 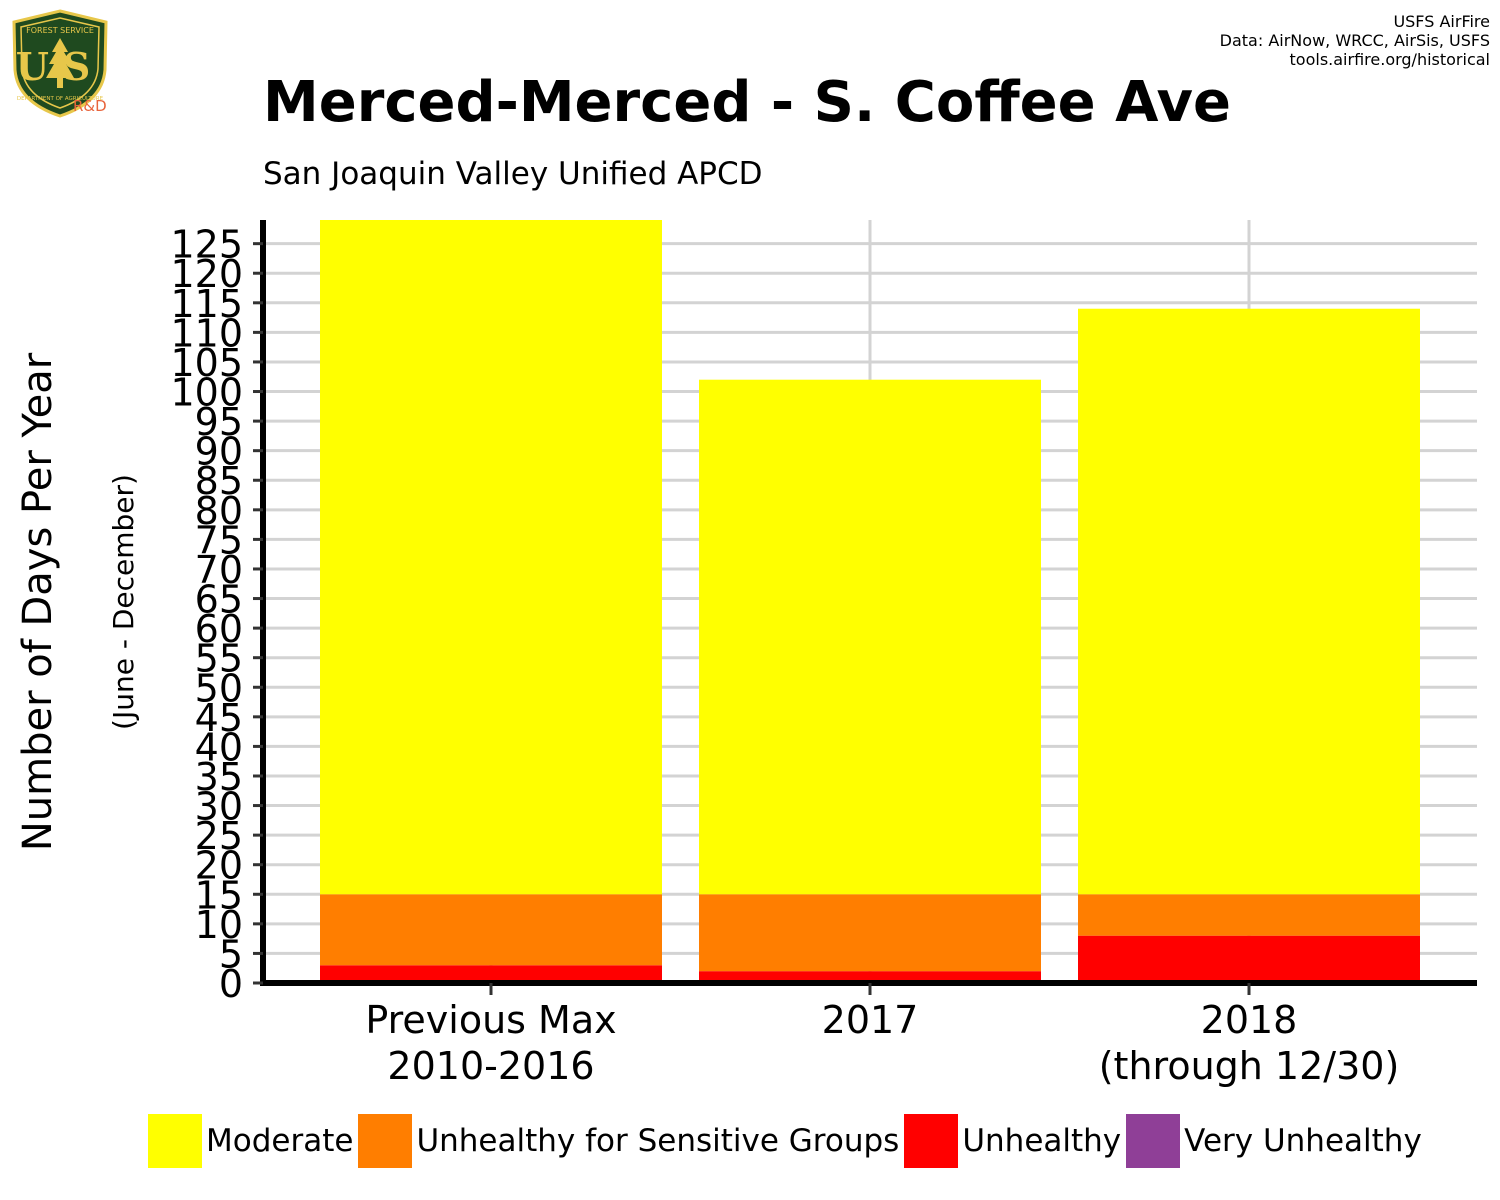 I want to click on x-tick-label-0-0: Previous Max, so click(x=490, y=1020).